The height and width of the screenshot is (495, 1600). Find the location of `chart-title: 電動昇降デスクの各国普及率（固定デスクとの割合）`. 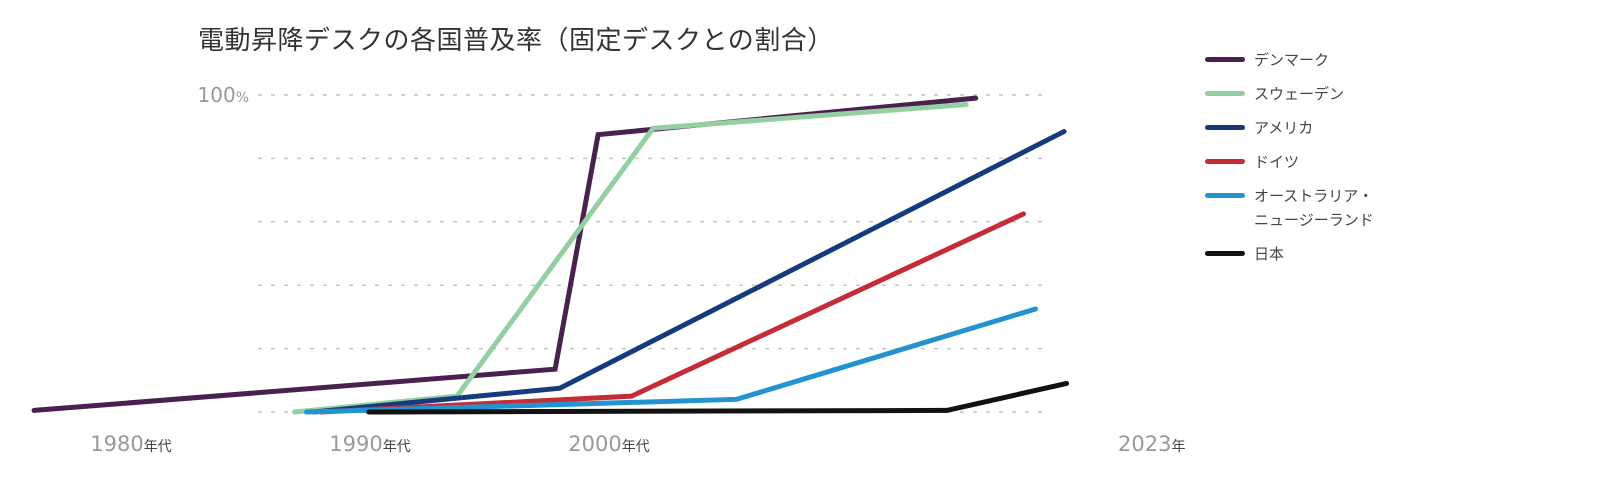

chart-title: 電動昇降デスクの各国普及率（固定デスクとの割合） is located at coordinates (516, 41).